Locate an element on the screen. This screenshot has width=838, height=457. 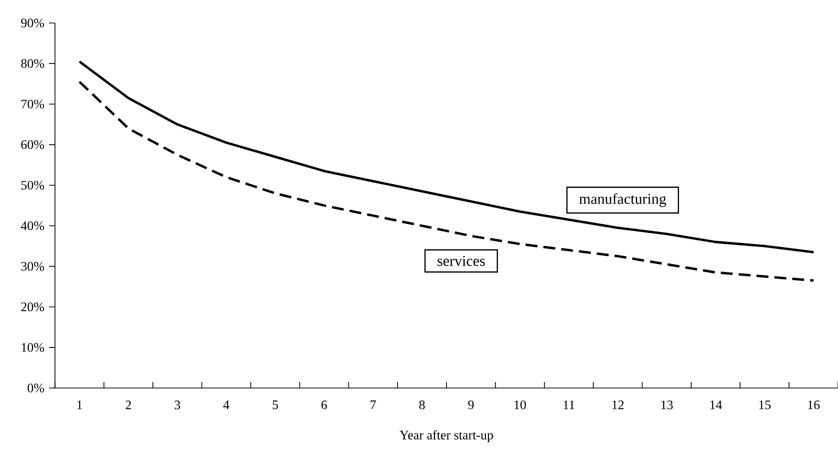
x-tick-label: 7 is located at coordinates (373, 405).